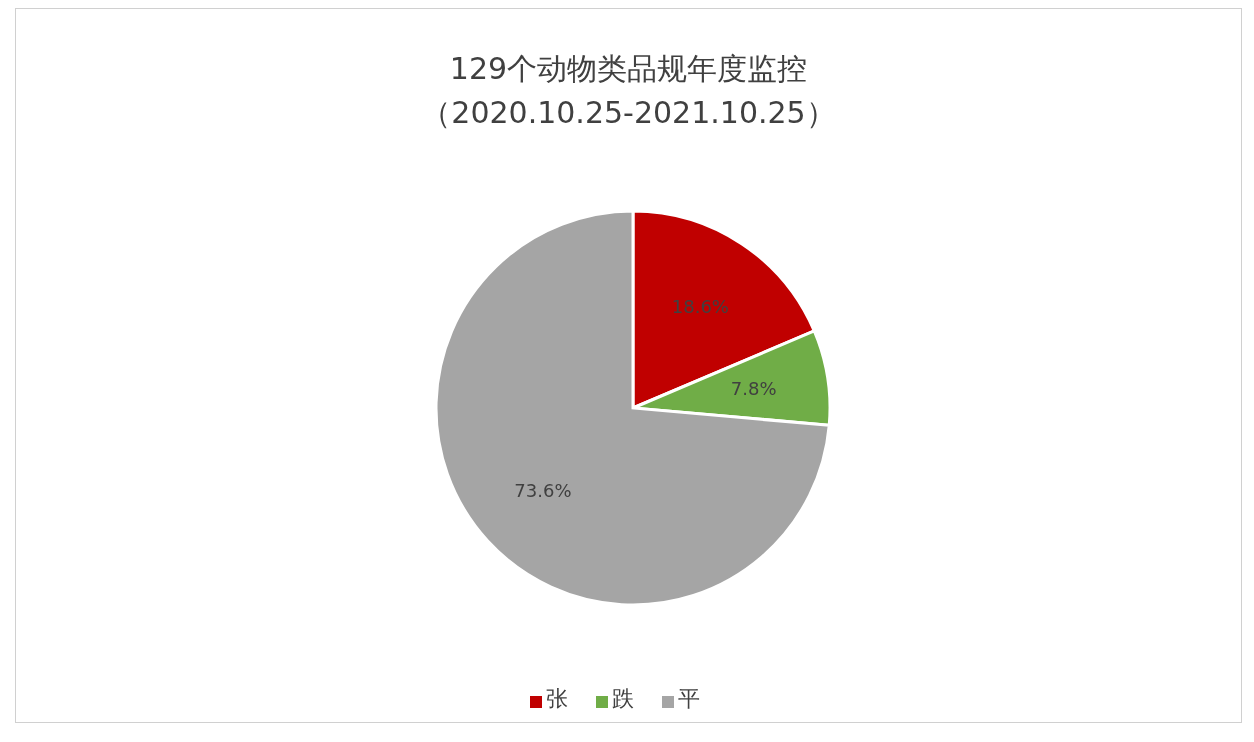  I want to click on data-label: 7.8%, so click(753, 389).